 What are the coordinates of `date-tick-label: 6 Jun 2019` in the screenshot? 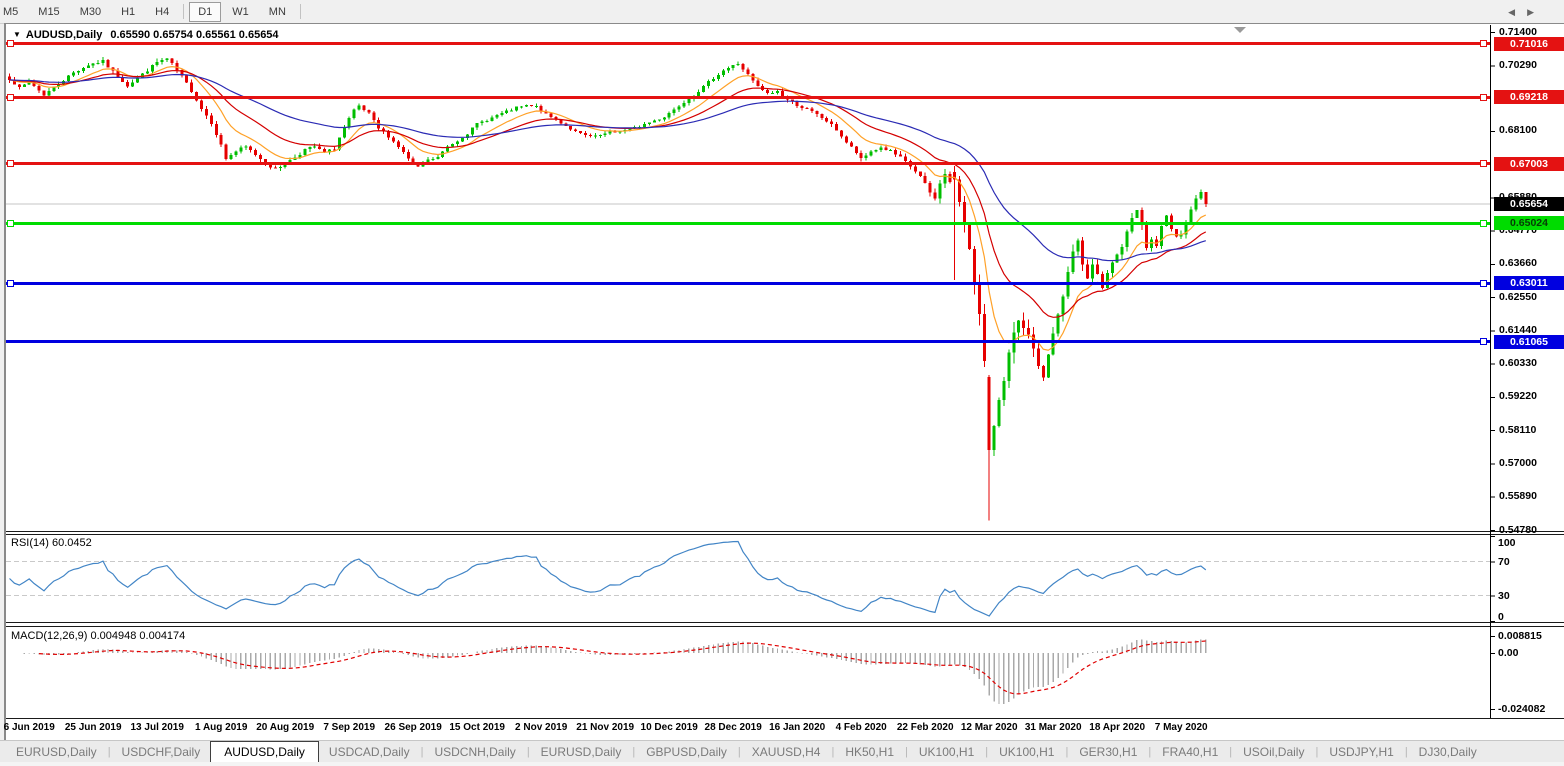 It's located at (29, 727).